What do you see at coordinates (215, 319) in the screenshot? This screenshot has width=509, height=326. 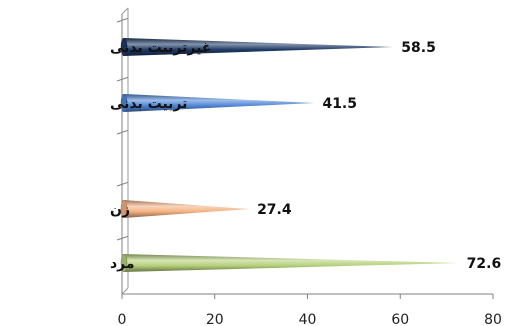 I see `x-tick-label-1: 20` at bounding box center [215, 319].